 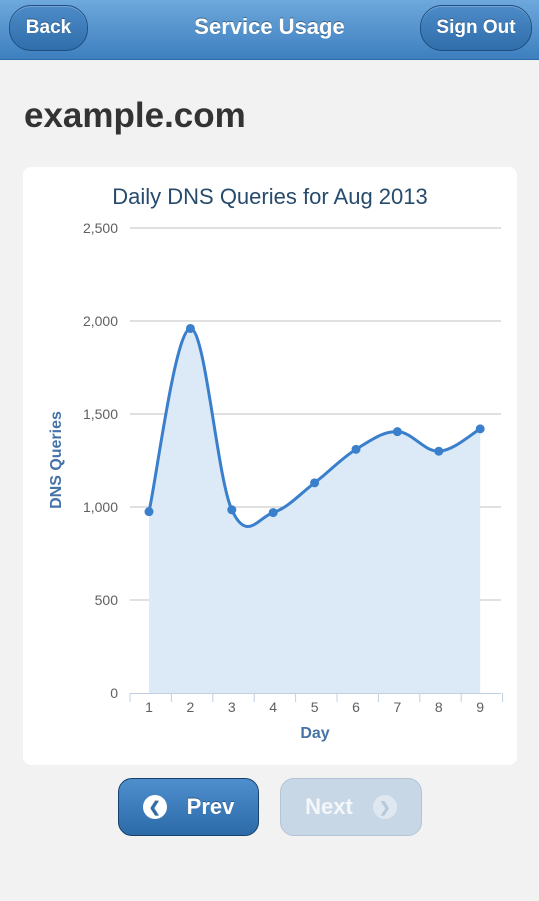 I want to click on x-tick-label: 6, so click(x=356, y=707).